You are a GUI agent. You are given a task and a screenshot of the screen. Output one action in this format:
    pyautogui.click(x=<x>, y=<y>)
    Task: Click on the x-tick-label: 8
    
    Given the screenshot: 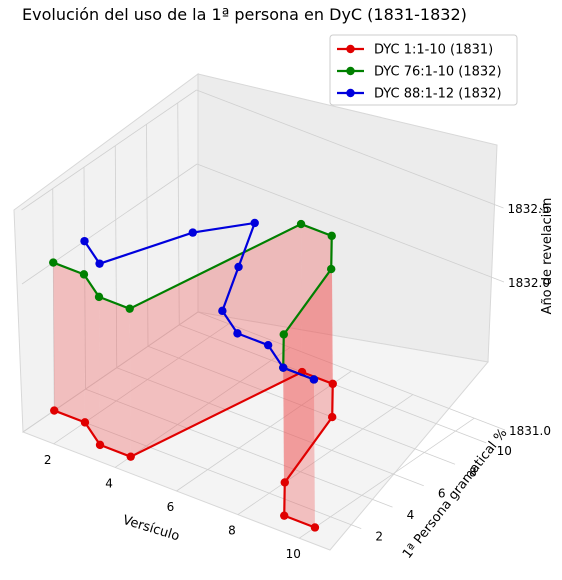 What is the action you would take?
    pyautogui.click(x=232, y=531)
    